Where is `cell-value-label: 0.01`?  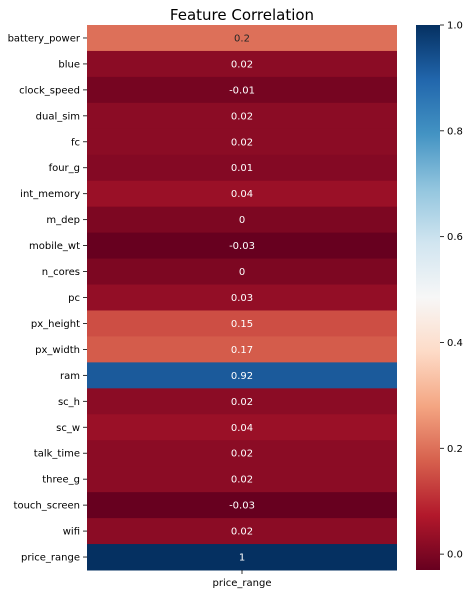 cell-value-label: 0.01 is located at coordinates (242, 168).